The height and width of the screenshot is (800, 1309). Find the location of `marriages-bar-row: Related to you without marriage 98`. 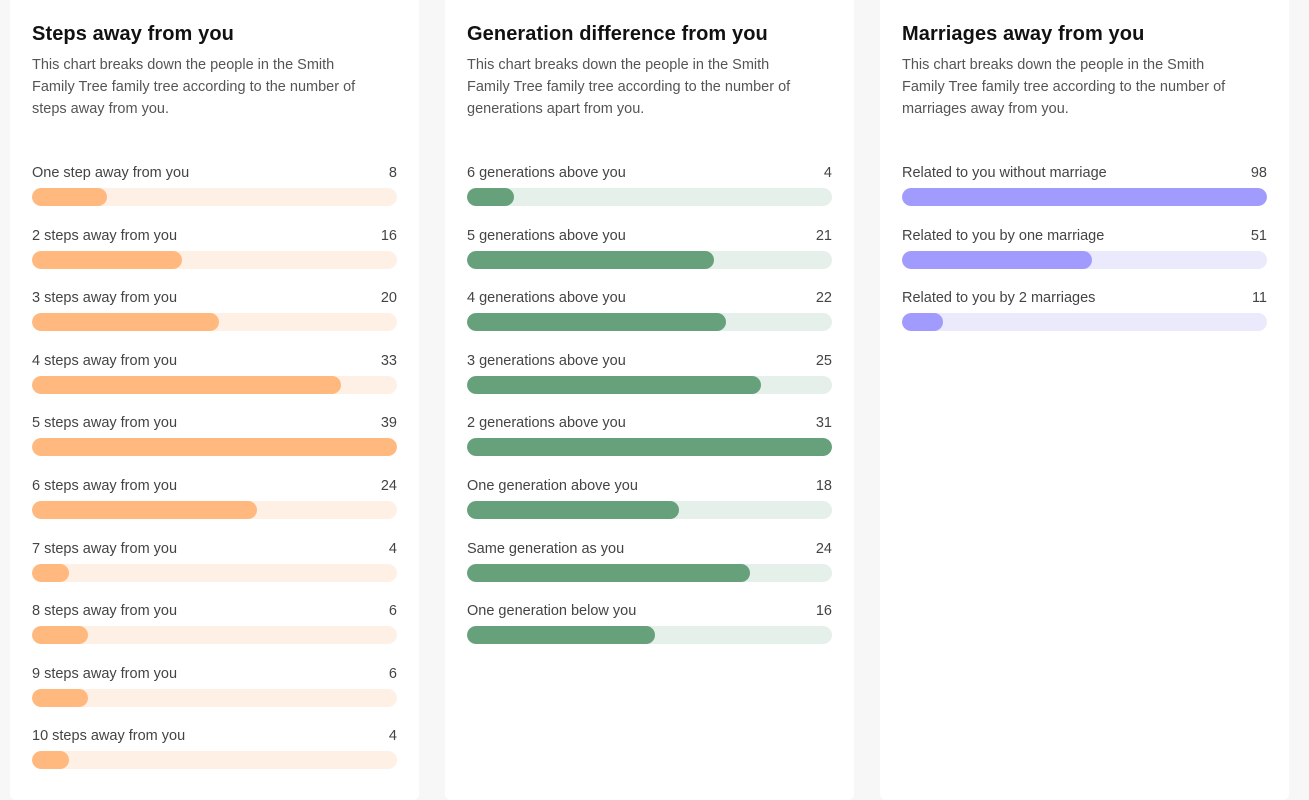

marriages-bar-row: Related to you without marriage 98 is located at coordinates (1084, 193).